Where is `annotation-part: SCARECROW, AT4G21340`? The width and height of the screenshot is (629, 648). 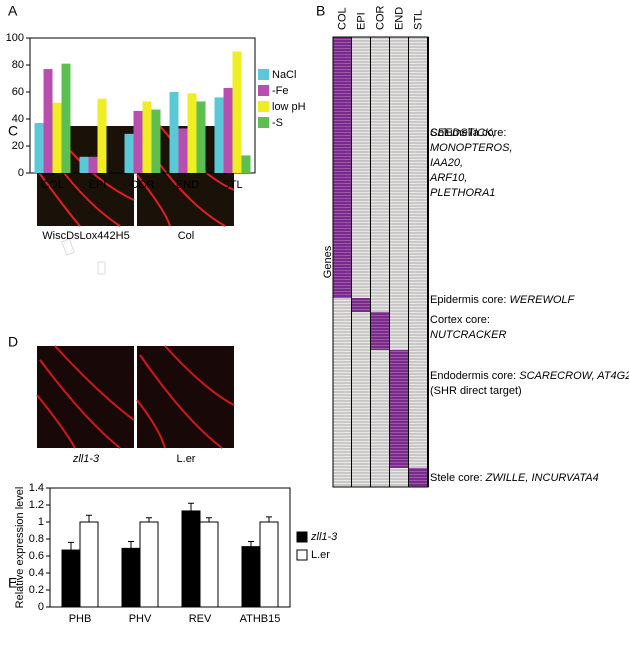
annotation-part: SCARECROW, AT4G21340 is located at coordinates (574, 376).